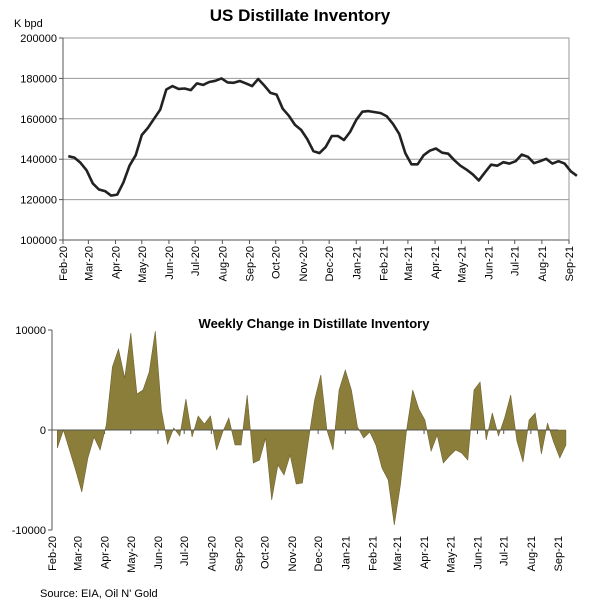 The width and height of the screenshot is (600, 611). Describe the element at coordinates (212, 553) in the screenshot. I see `weekly-change-x-tick-label: Aug-20` at that location.